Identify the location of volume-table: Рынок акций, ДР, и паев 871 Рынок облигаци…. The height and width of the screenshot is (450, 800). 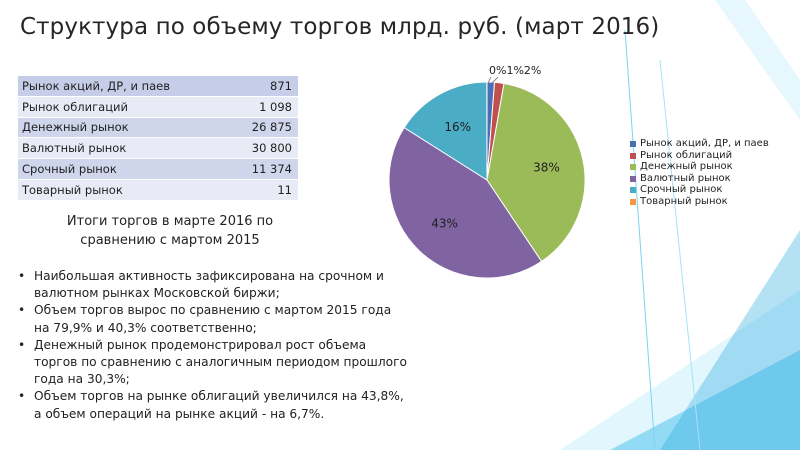
(158, 138).